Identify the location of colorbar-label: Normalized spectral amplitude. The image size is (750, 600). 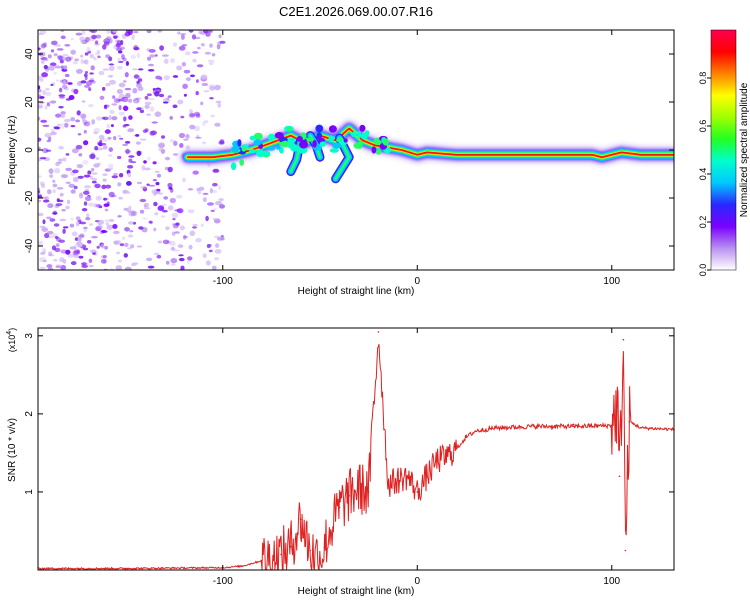
(744, 149).